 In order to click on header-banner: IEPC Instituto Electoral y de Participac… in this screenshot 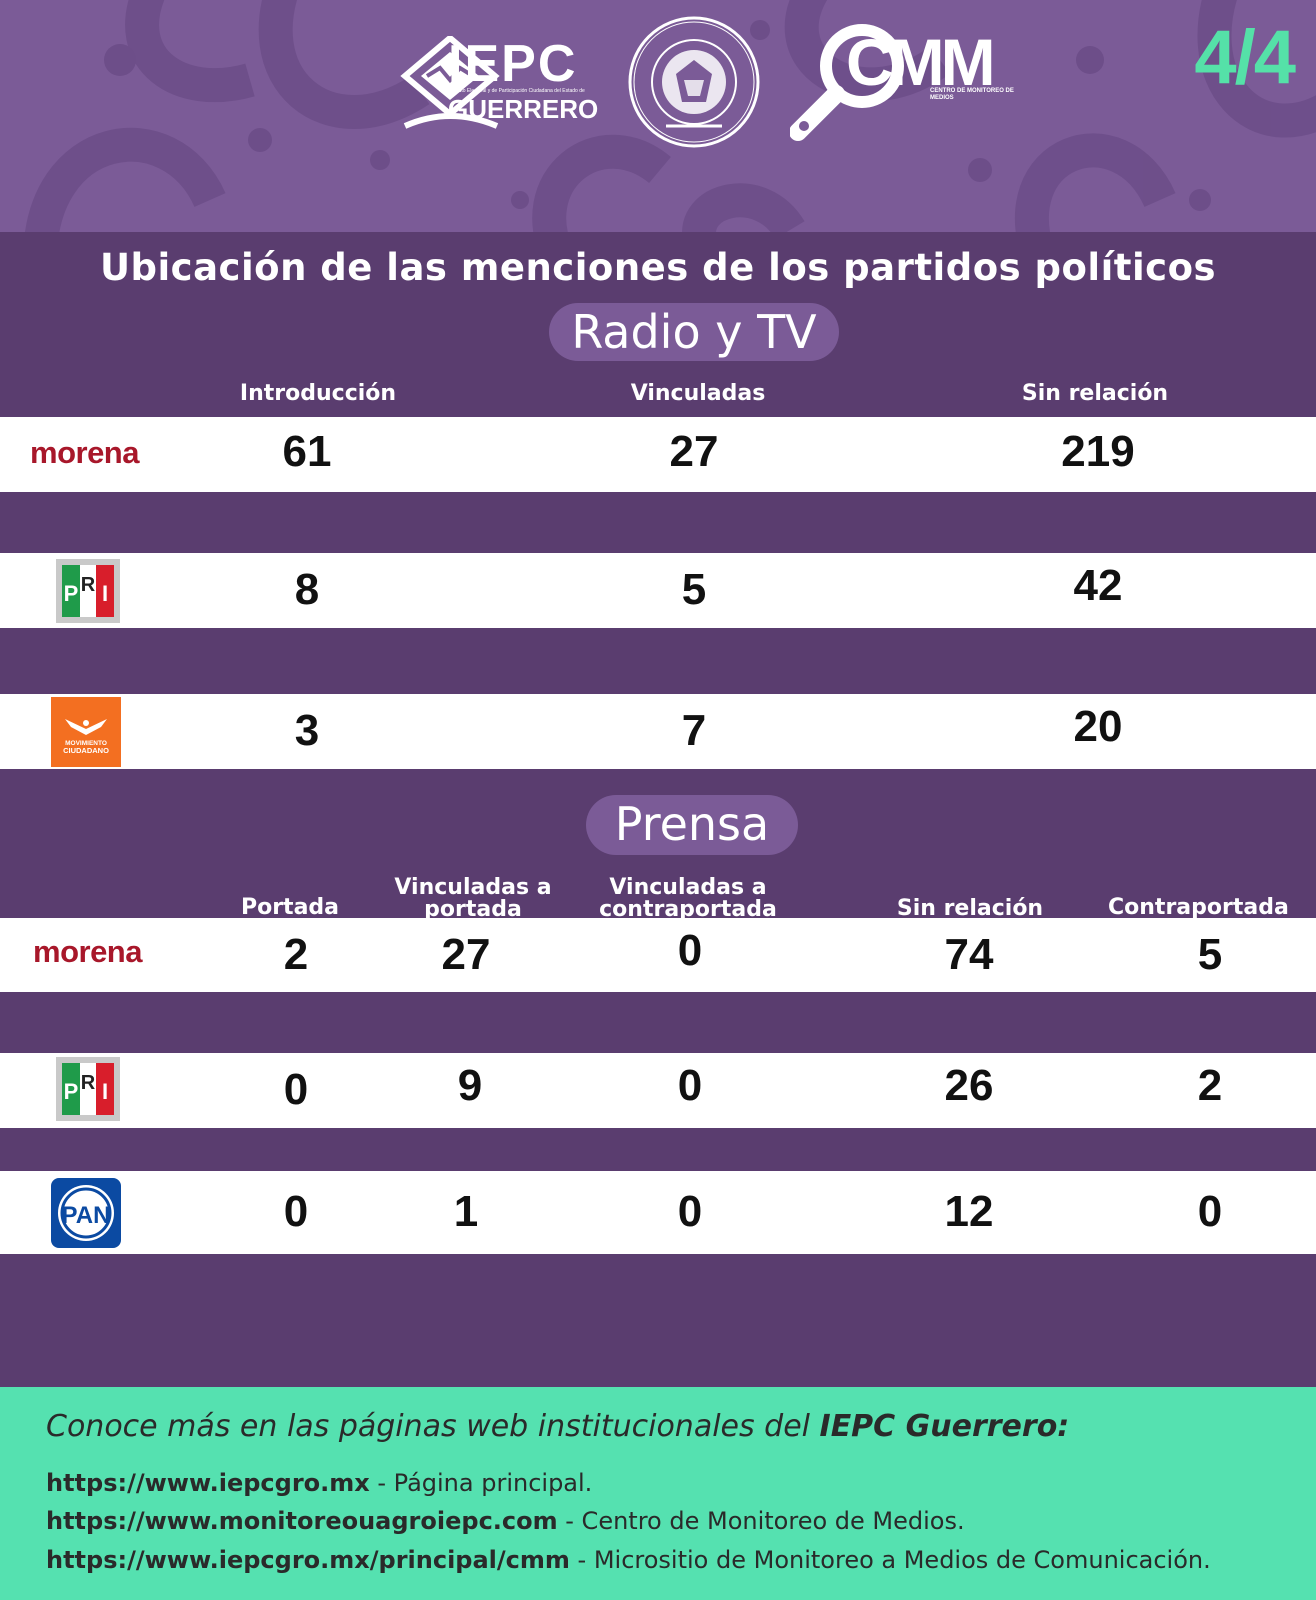, I will do `click(658, 116)`.